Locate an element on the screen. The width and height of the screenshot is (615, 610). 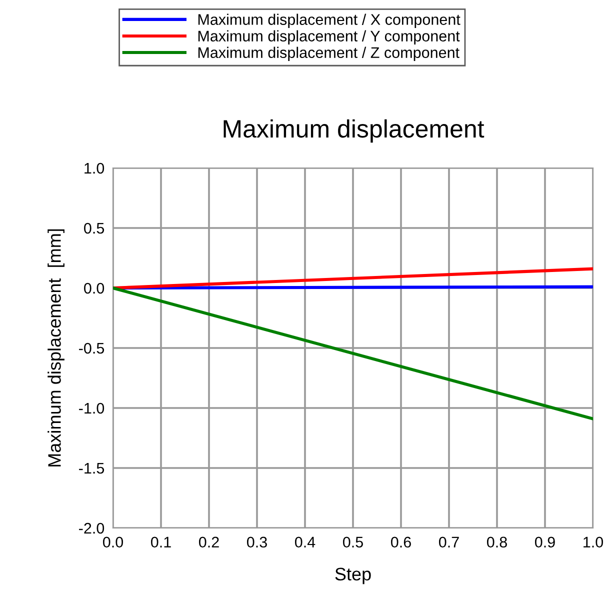
x-tick-label: 0.3 is located at coordinates (256, 542).